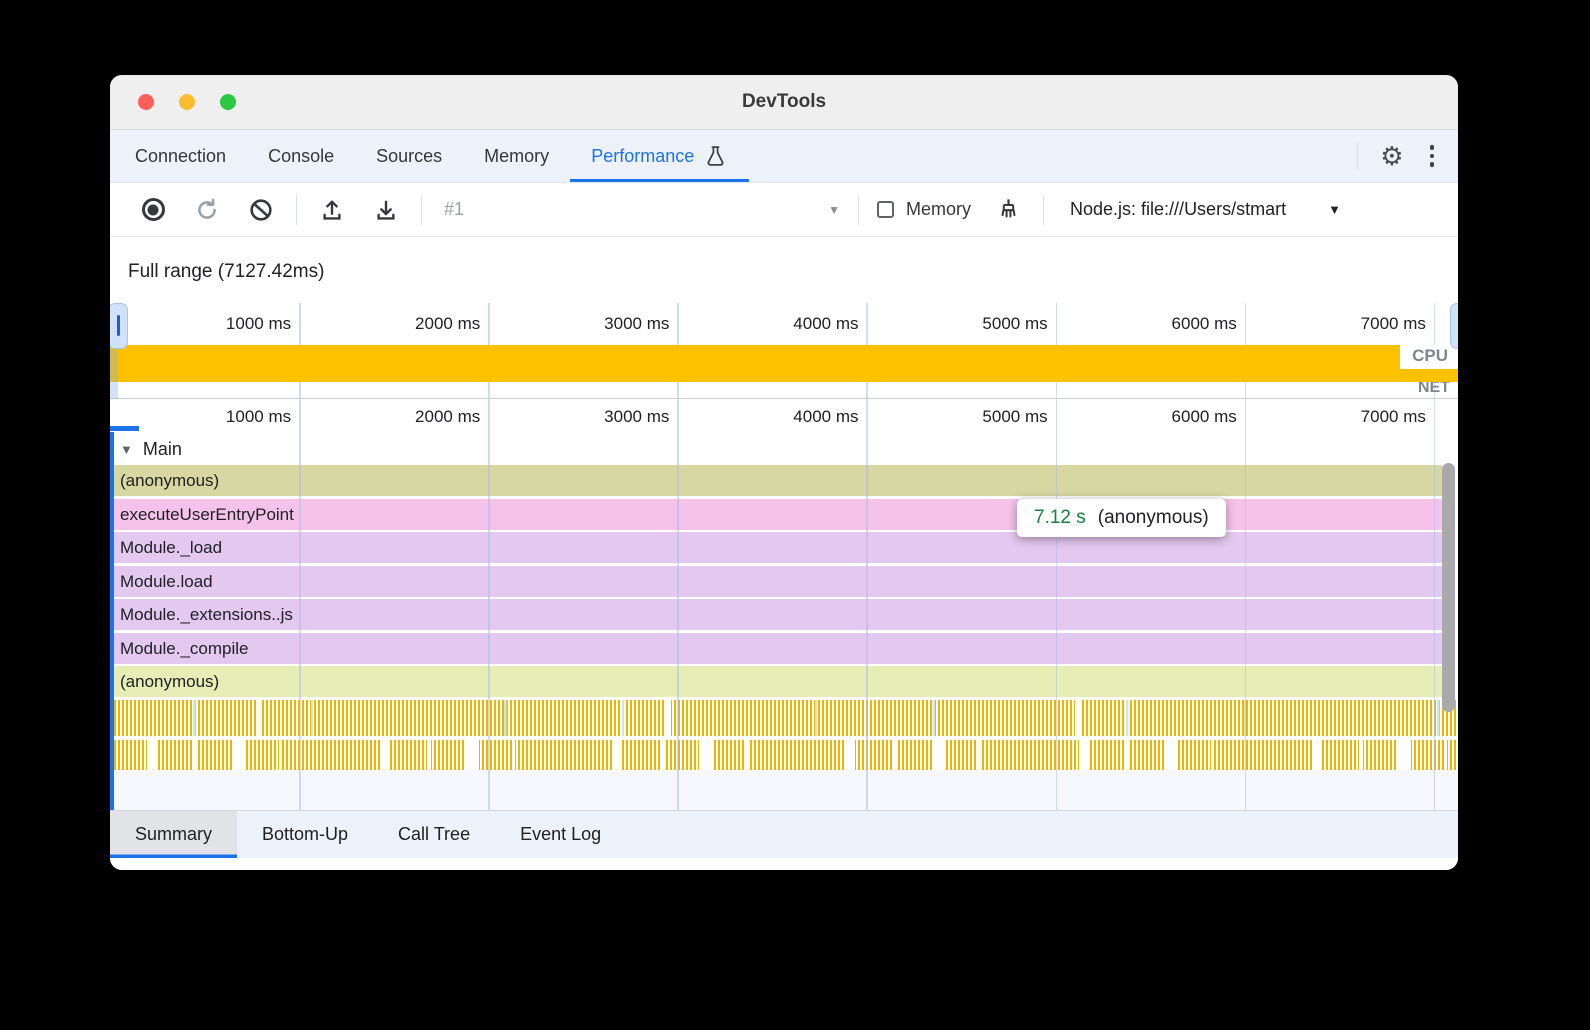 The width and height of the screenshot is (1590, 1030). Describe the element at coordinates (776, 514) in the screenshot. I see `flame-frame-executeuserentrypoint: executeUserEntryPoint` at that location.